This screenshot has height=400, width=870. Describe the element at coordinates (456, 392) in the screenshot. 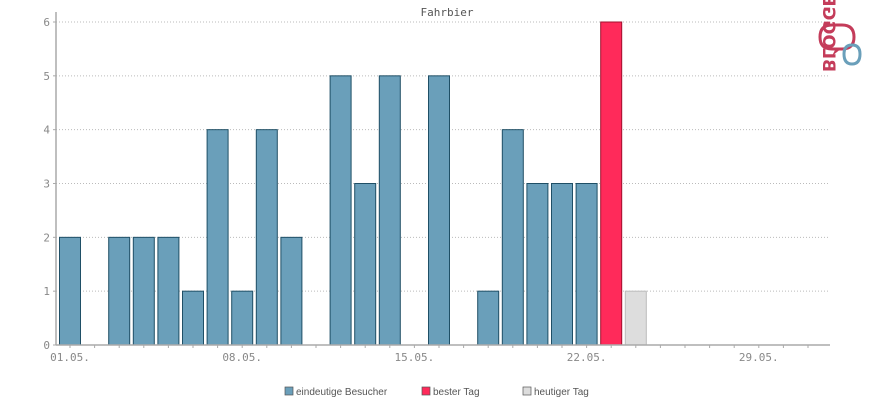

I see `legend-label-best: bester Tag` at that location.